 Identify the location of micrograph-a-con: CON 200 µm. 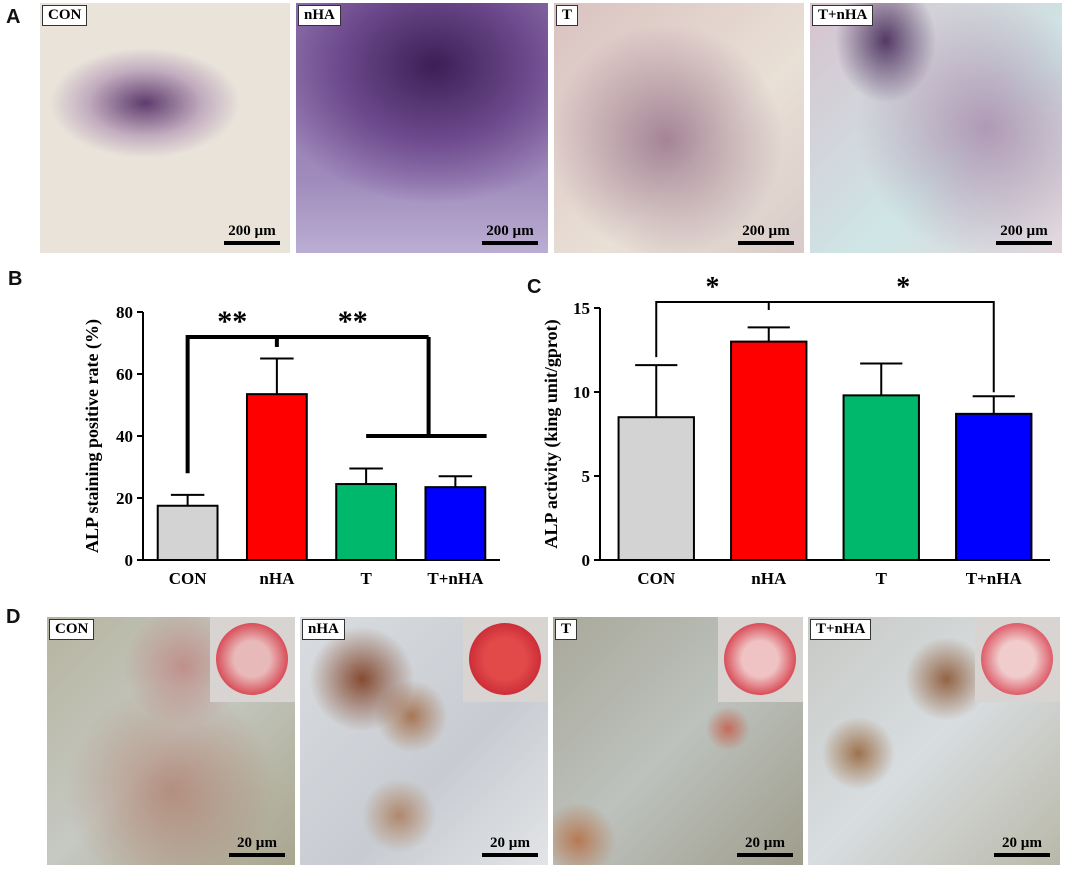
(165, 128).